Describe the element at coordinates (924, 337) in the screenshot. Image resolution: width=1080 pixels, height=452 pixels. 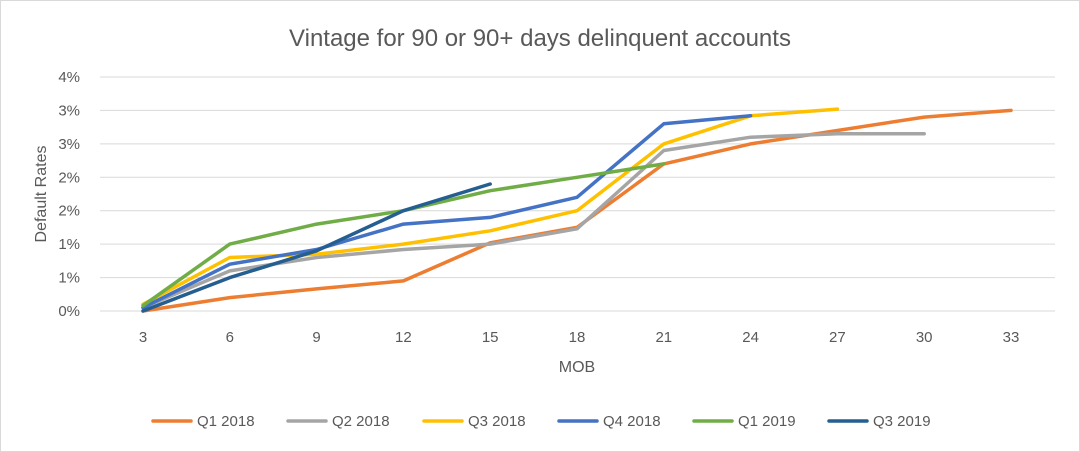
I see `x-tick-label: 30` at that location.